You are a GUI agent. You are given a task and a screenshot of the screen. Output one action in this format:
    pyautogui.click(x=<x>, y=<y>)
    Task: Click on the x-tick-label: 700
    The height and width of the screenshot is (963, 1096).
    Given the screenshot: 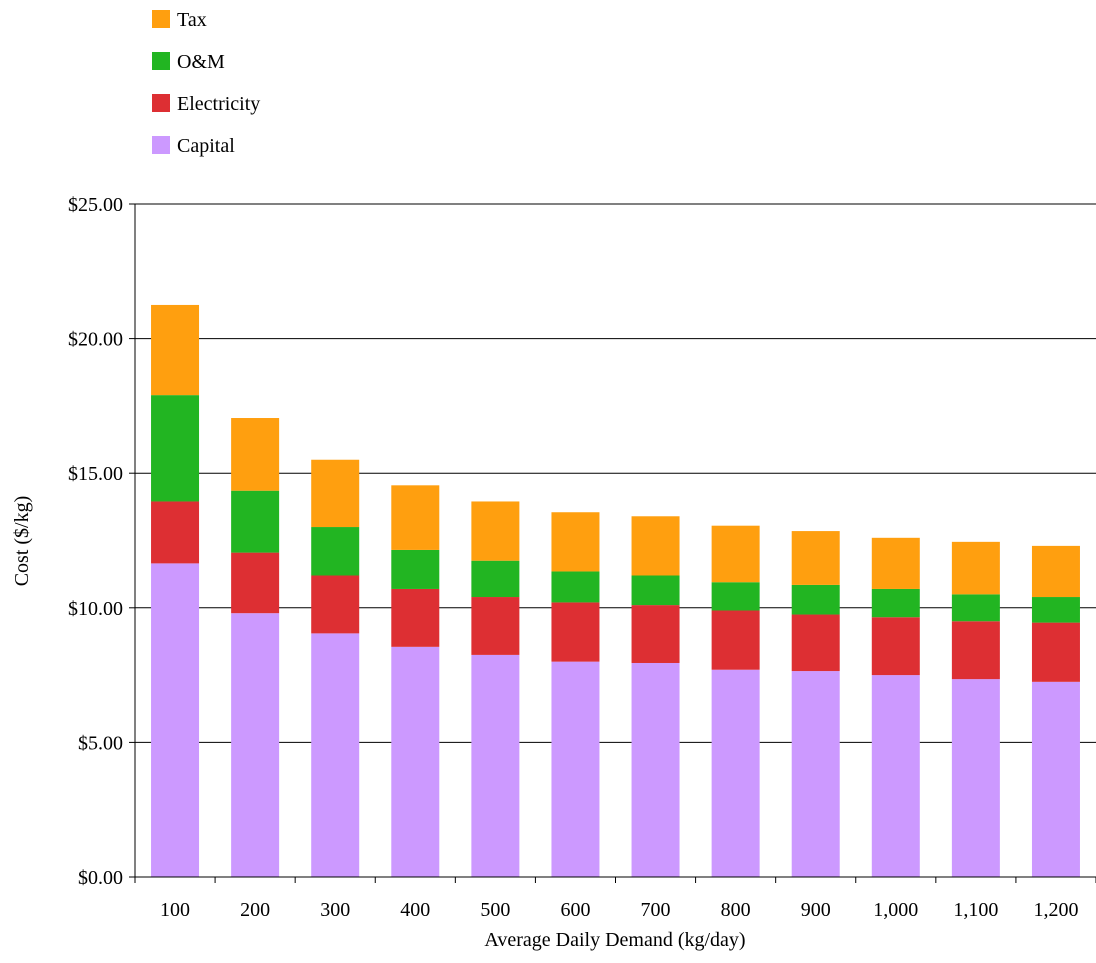 What is the action you would take?
    pyautogui.click(x=656, y=910)
    